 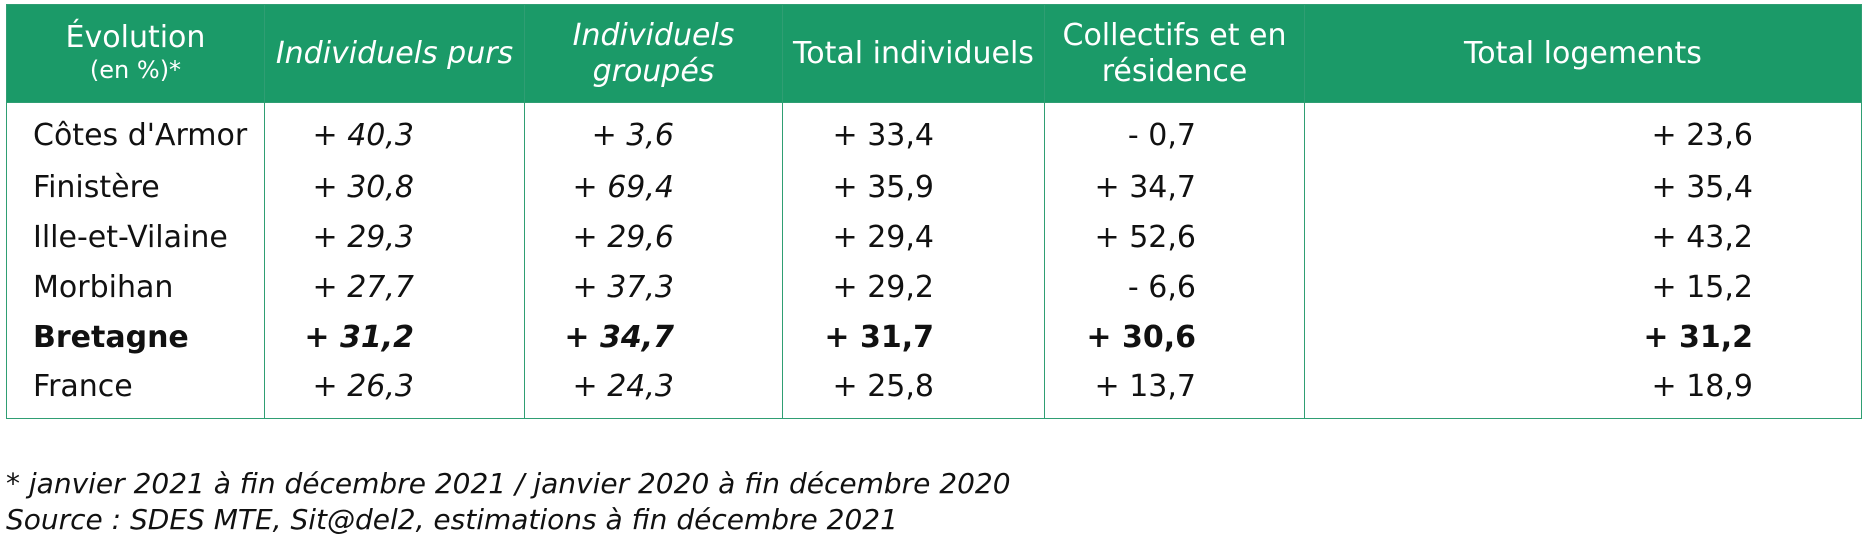 I want to click on header-collectifs-residence: Collectifs et en résidence, so click(x=1174, y=53).